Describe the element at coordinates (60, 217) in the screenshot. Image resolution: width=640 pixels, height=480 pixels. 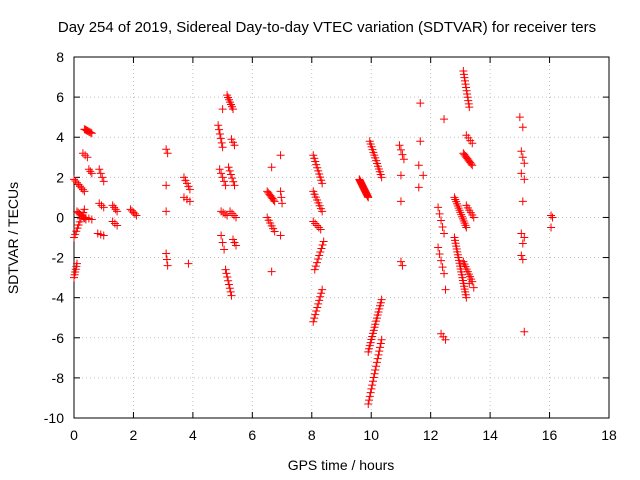
I see `y-tick-label: 0` at that location.